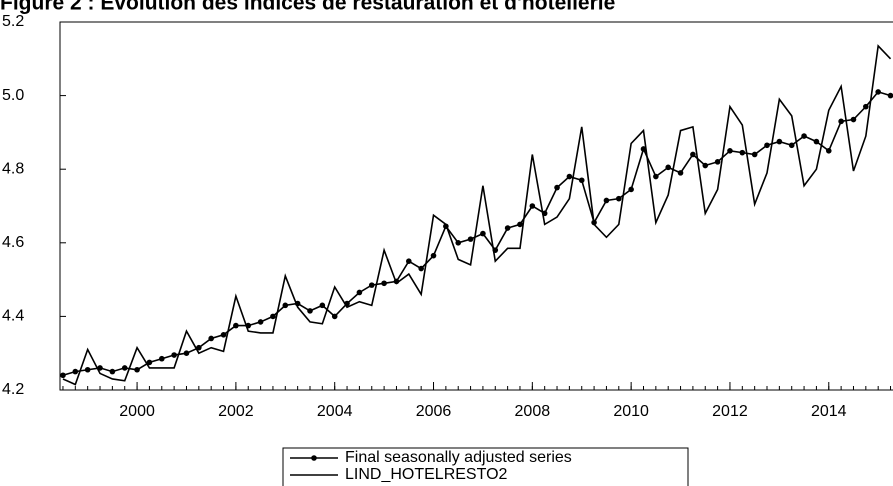 The height and width of the screenshot is (486, 893). I want to click on legend-marker, so click(314, 458).